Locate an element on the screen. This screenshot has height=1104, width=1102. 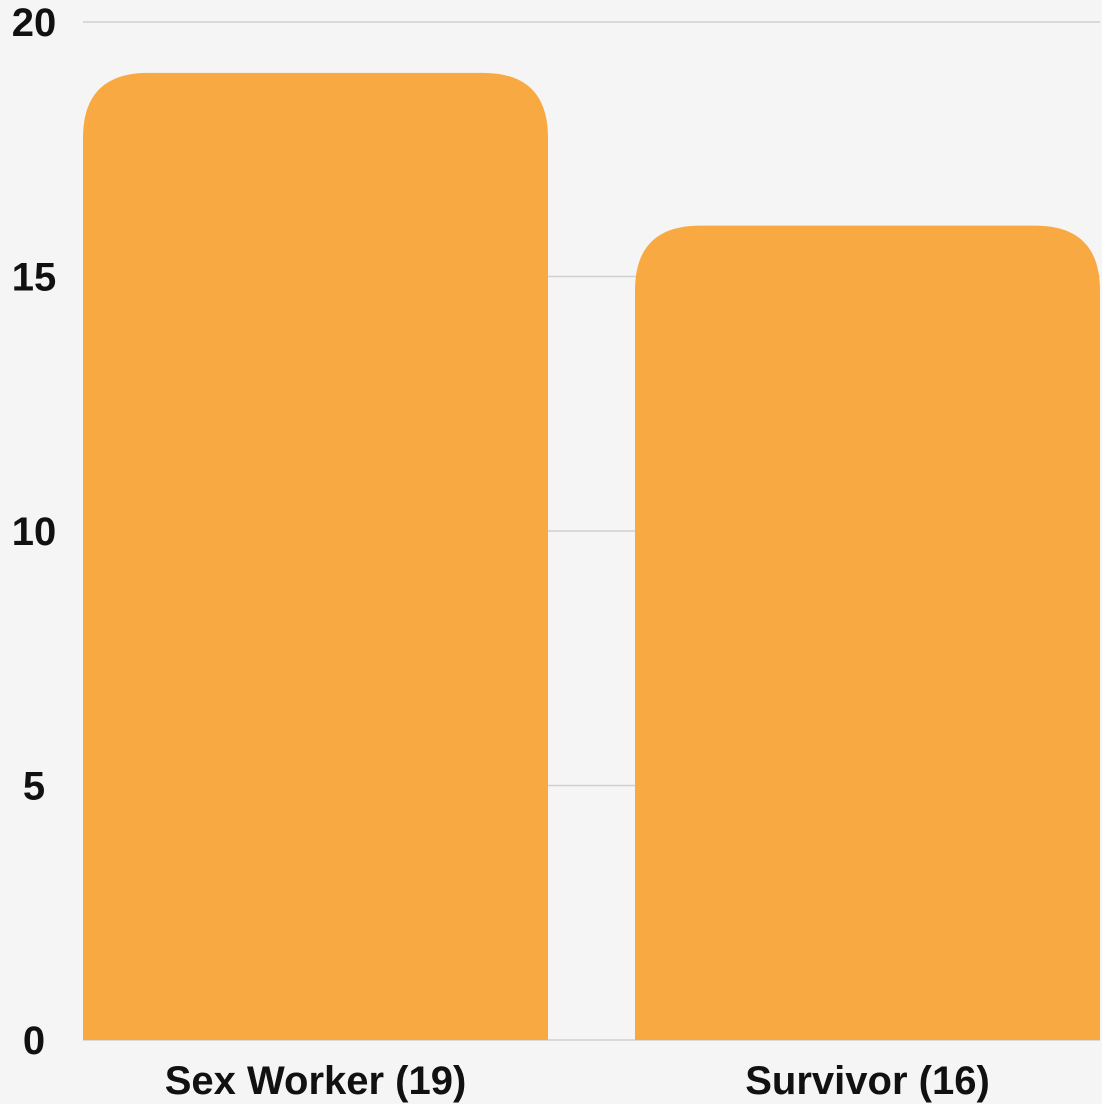
y-tick-label: 10 is located at coordinates (34, 532).